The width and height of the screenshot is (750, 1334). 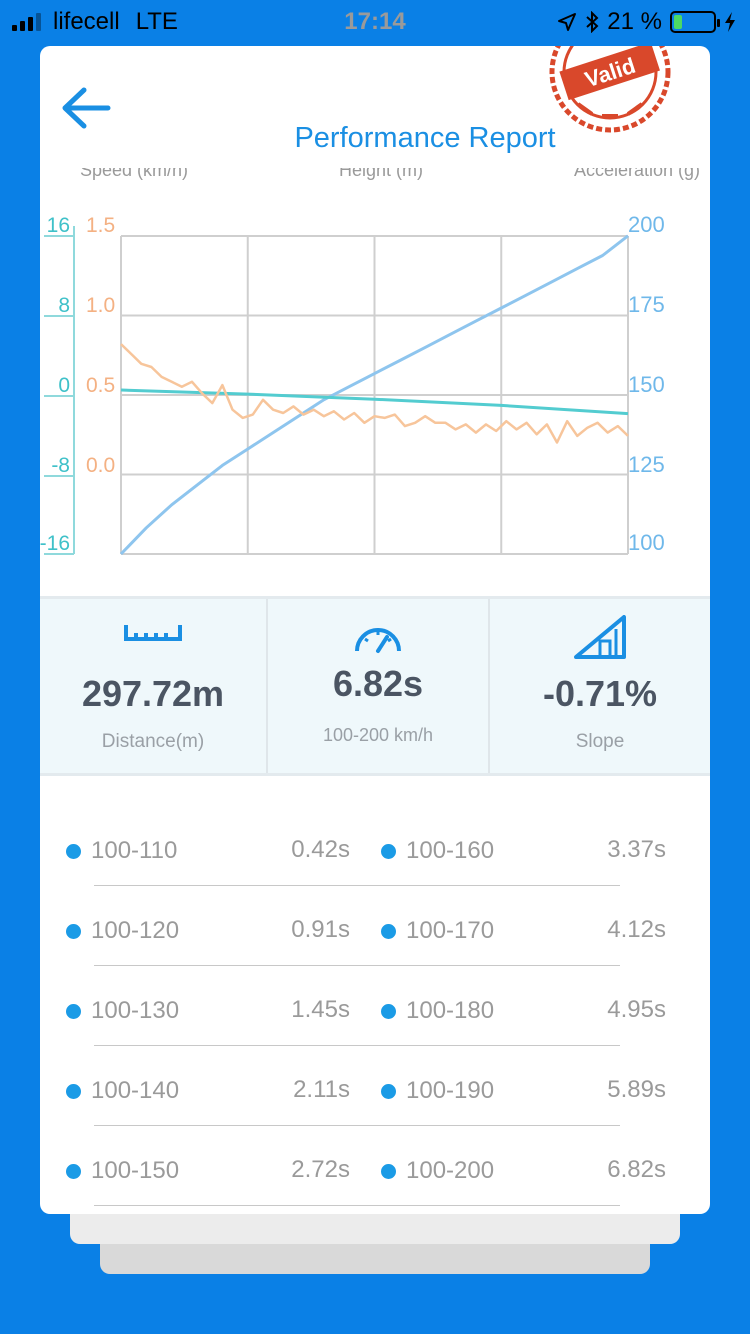 I want to click on time-value: 6.82s, so click(x=378, y=683).